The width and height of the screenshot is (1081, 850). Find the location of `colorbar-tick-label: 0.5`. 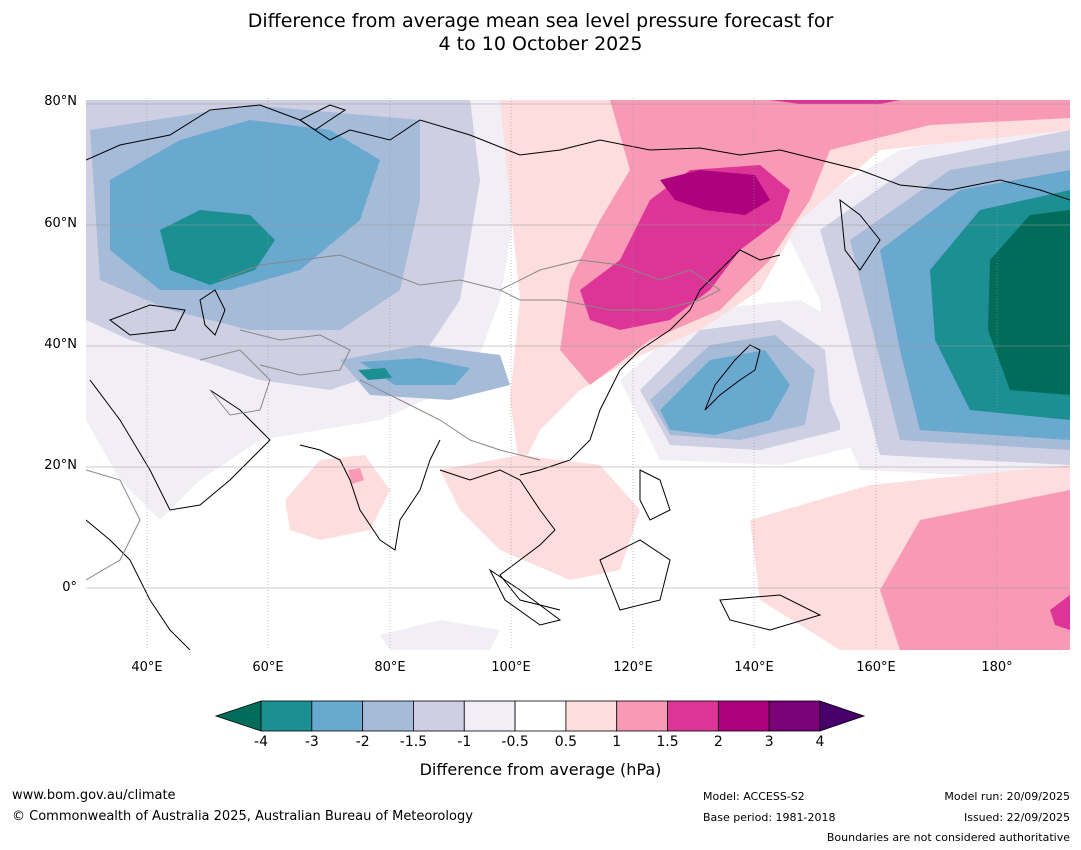

colorbar-tick-label: 0.5 is located at coordinates (566, 742).